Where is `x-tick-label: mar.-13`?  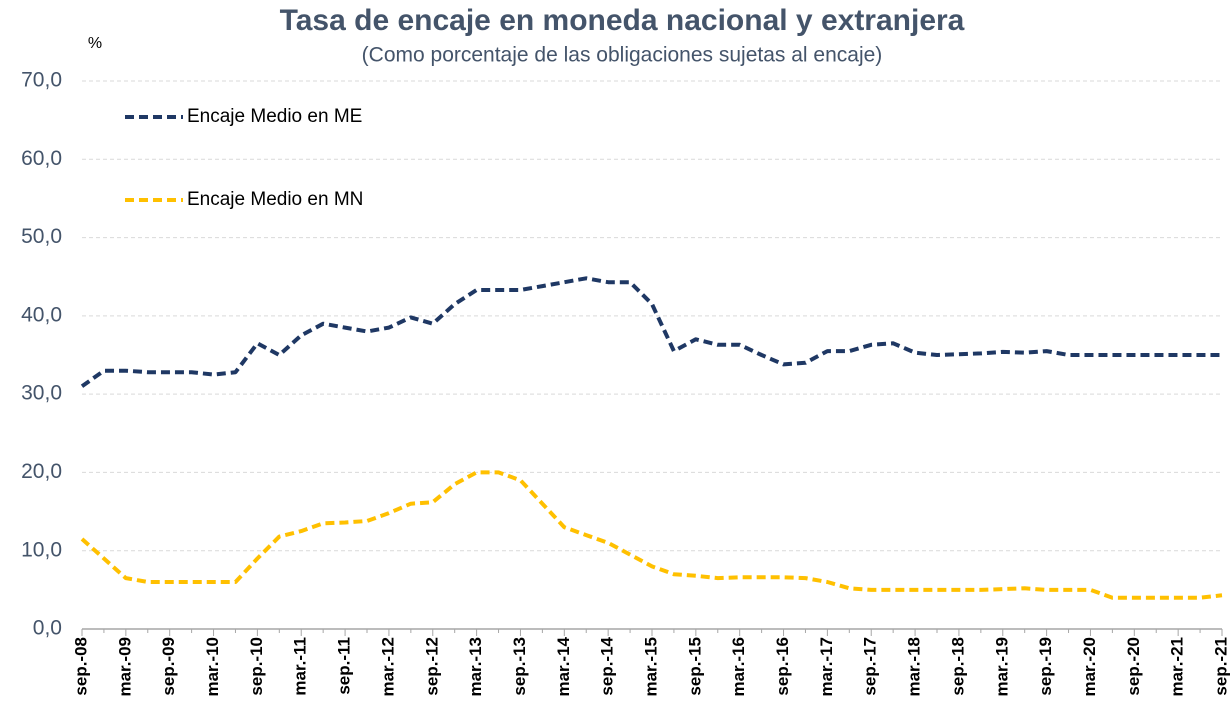
x-tick-label: mar.-13 is located at coordinates (475, 667).